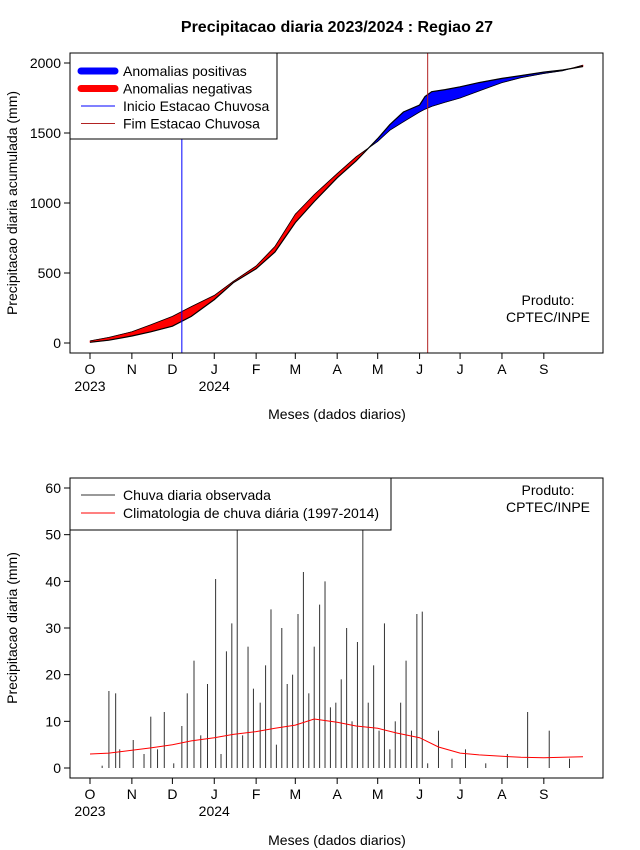 This screenshot has height=850, width=640. I want to click on daily-y-axis: 0 10 20 30 40 50 60, so click(58, 628).